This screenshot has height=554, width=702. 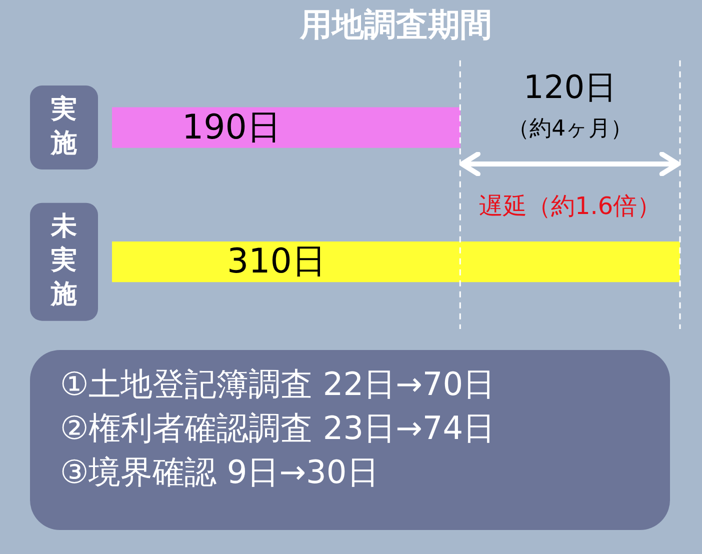 I want to click on annotation: 遅延（約1.6倍）, so click(x=570, y=206).